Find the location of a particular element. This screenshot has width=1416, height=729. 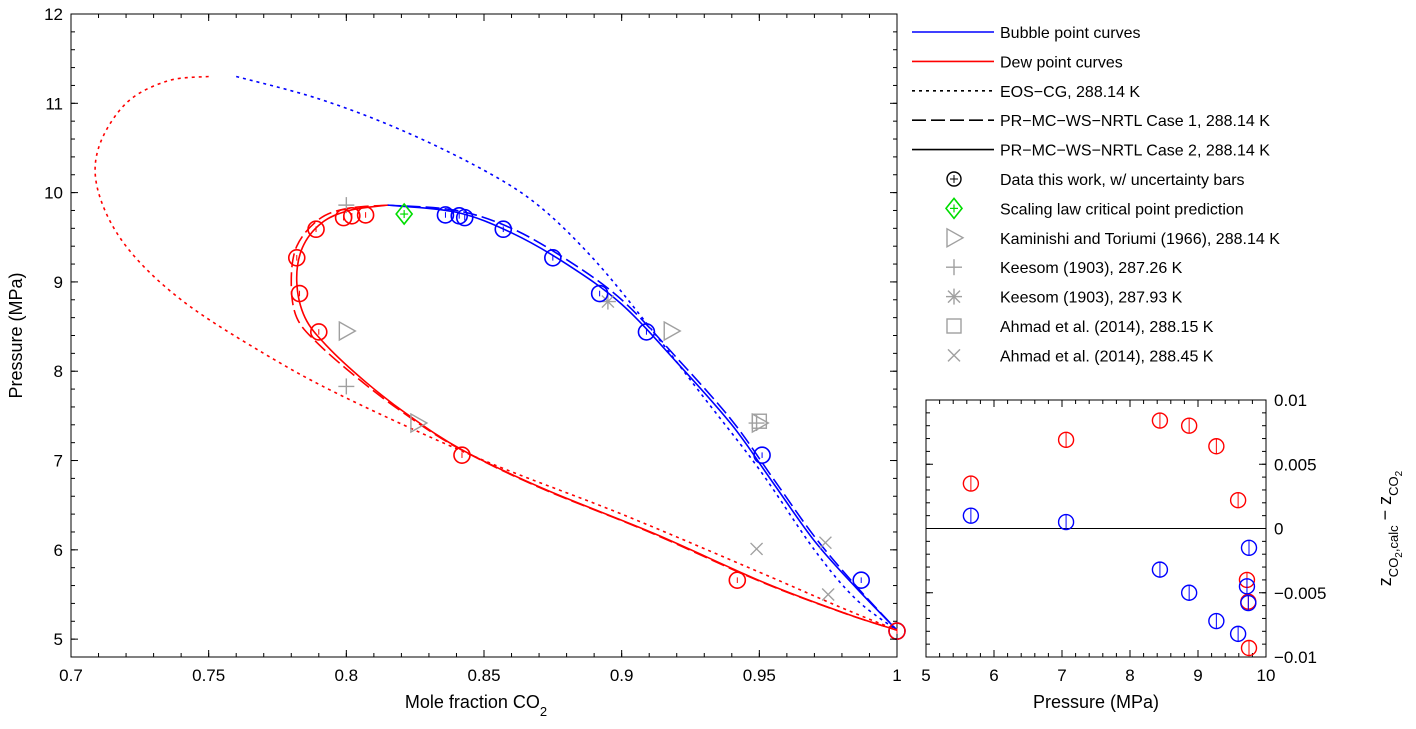

legend-label: Ahmad et al. (2014), 288.45 K is located at coordinates (1107, 356).